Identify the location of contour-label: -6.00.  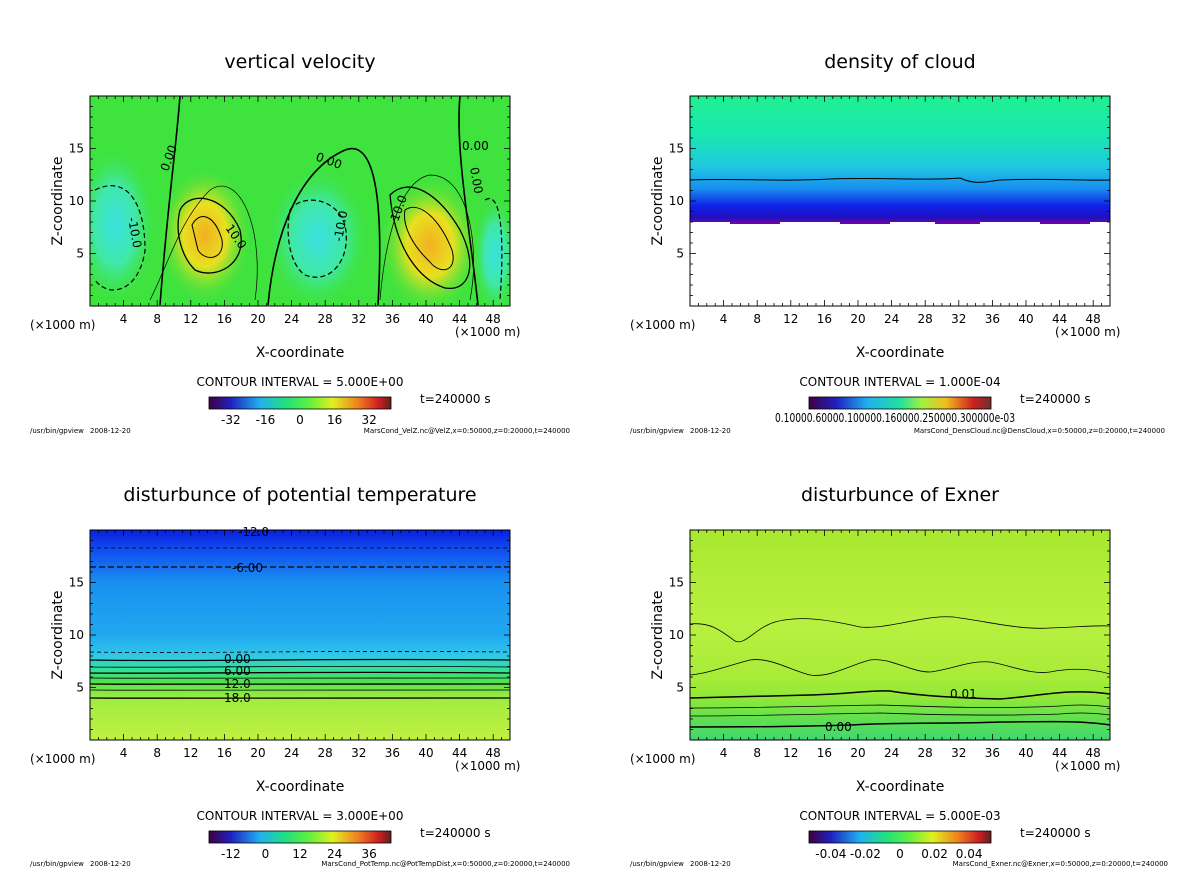
(247, 568).